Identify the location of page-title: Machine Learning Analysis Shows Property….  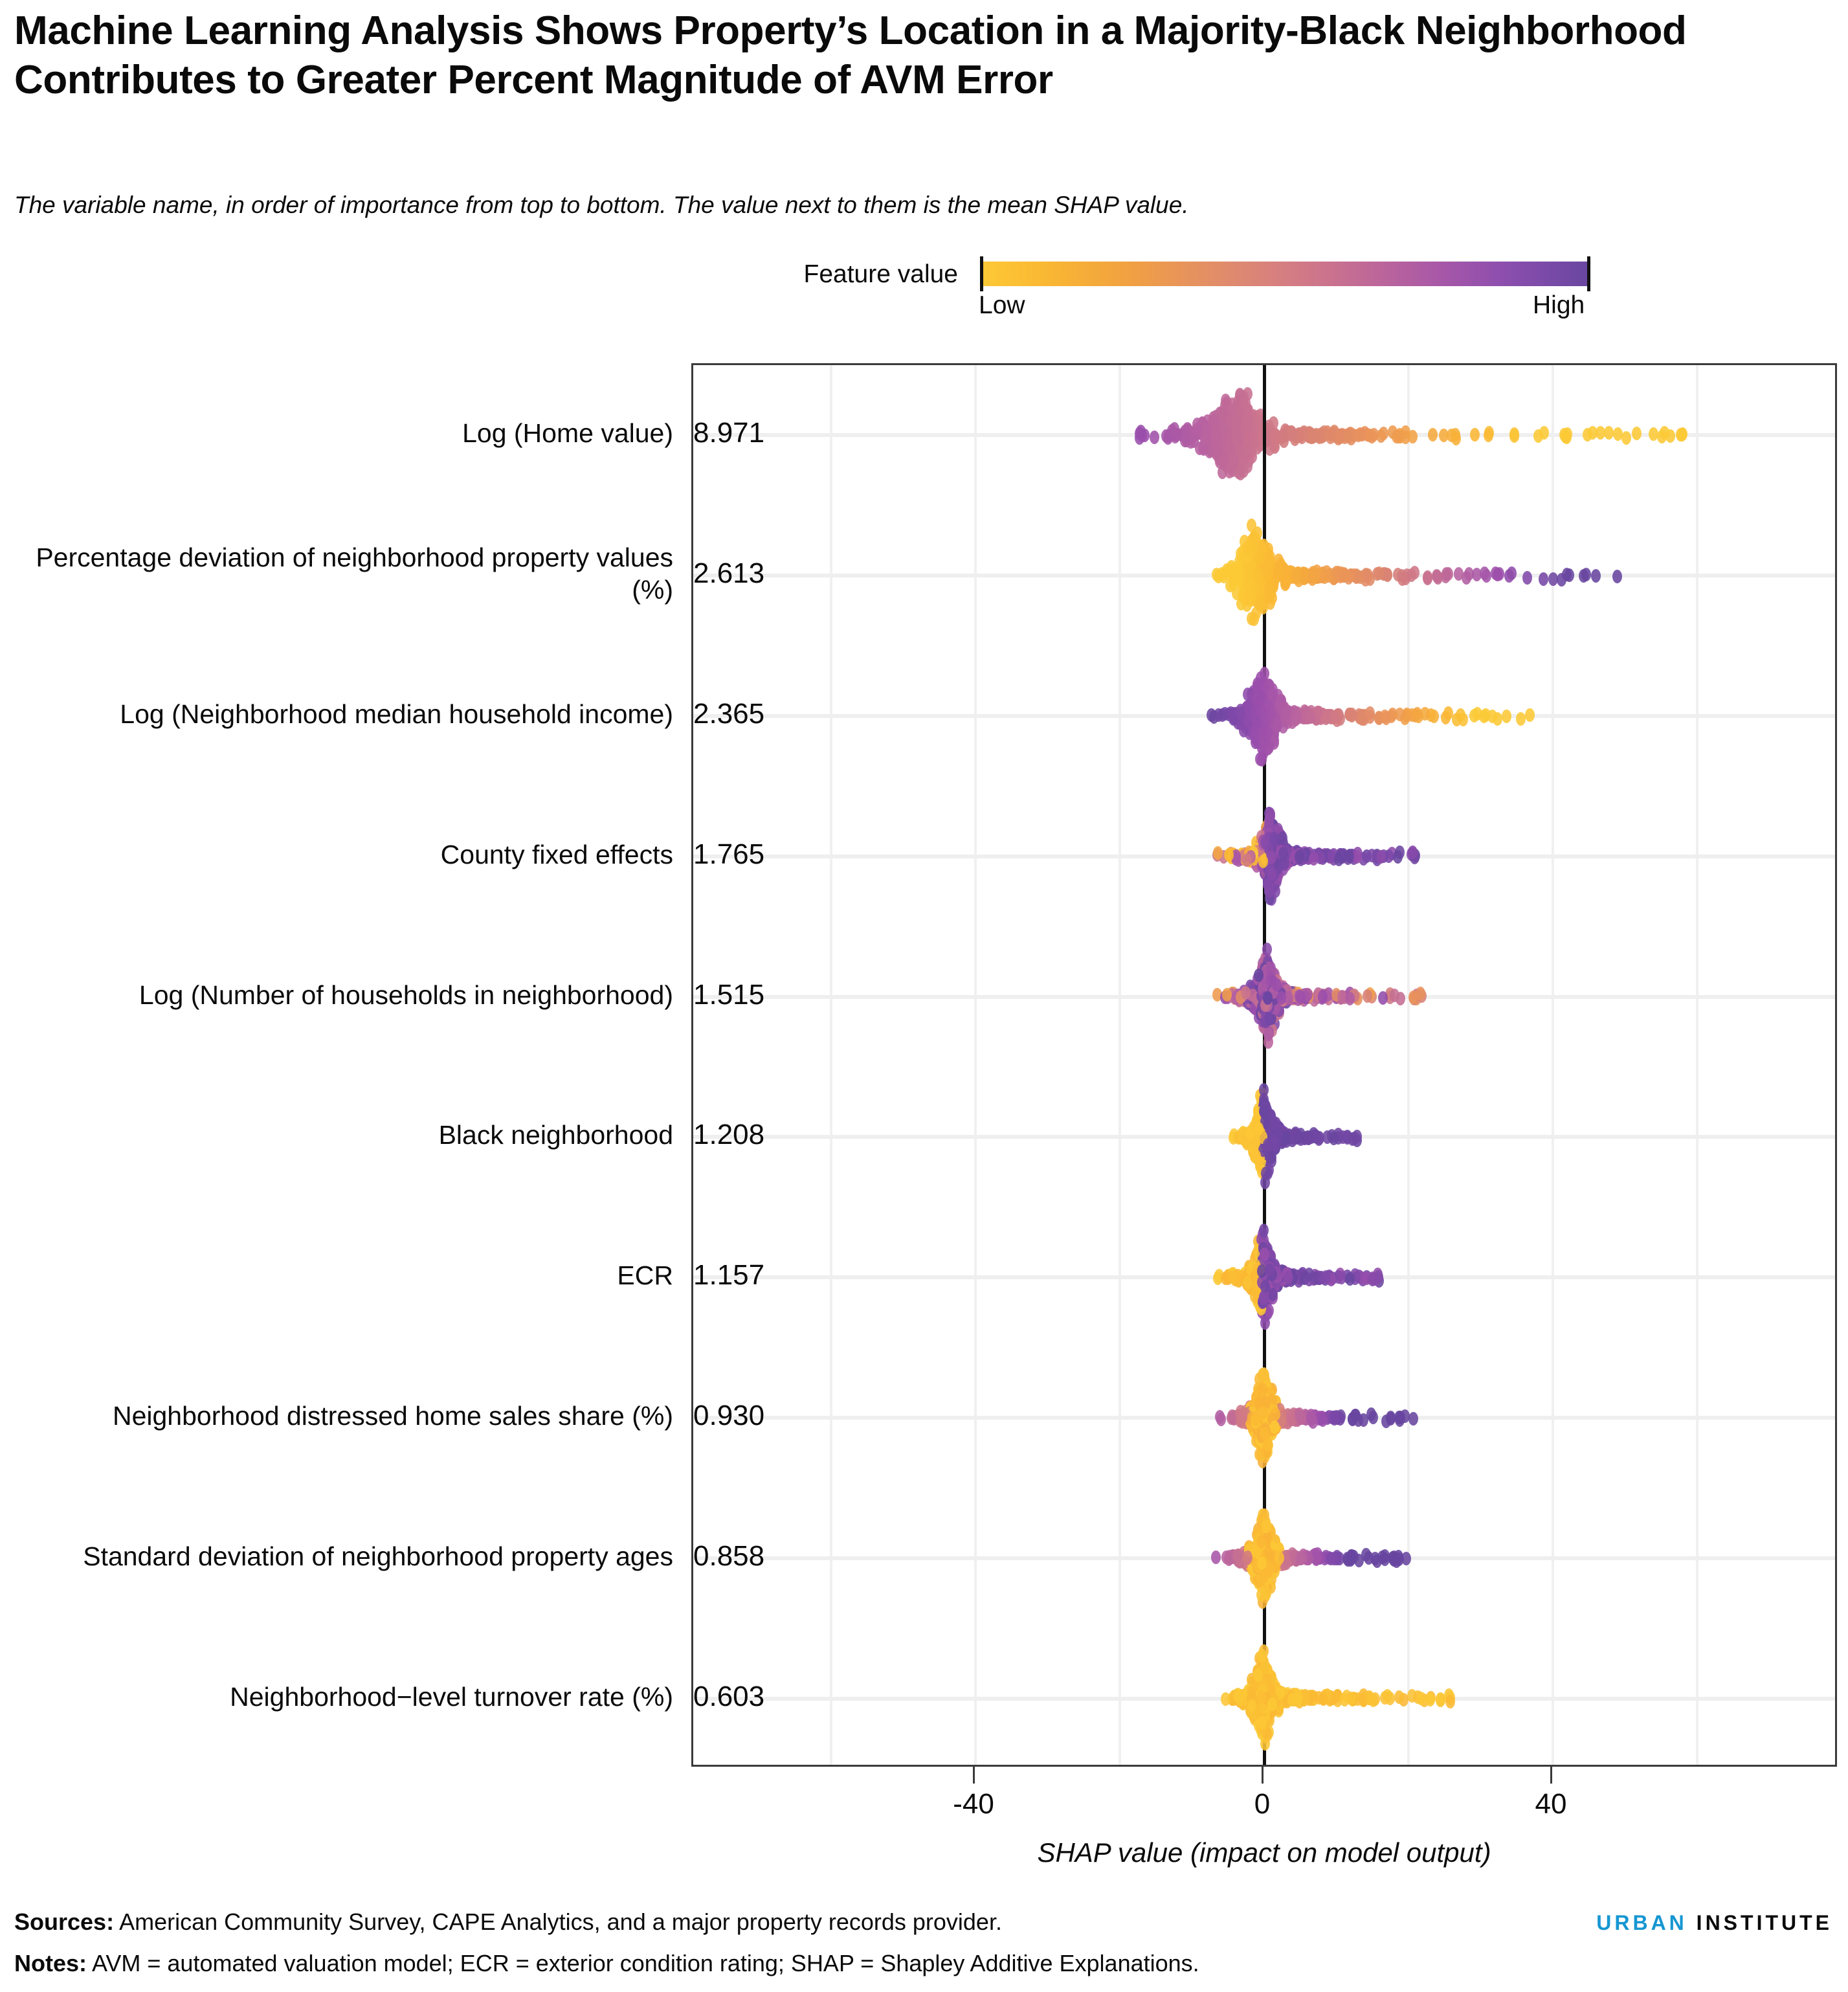
(850, 55).